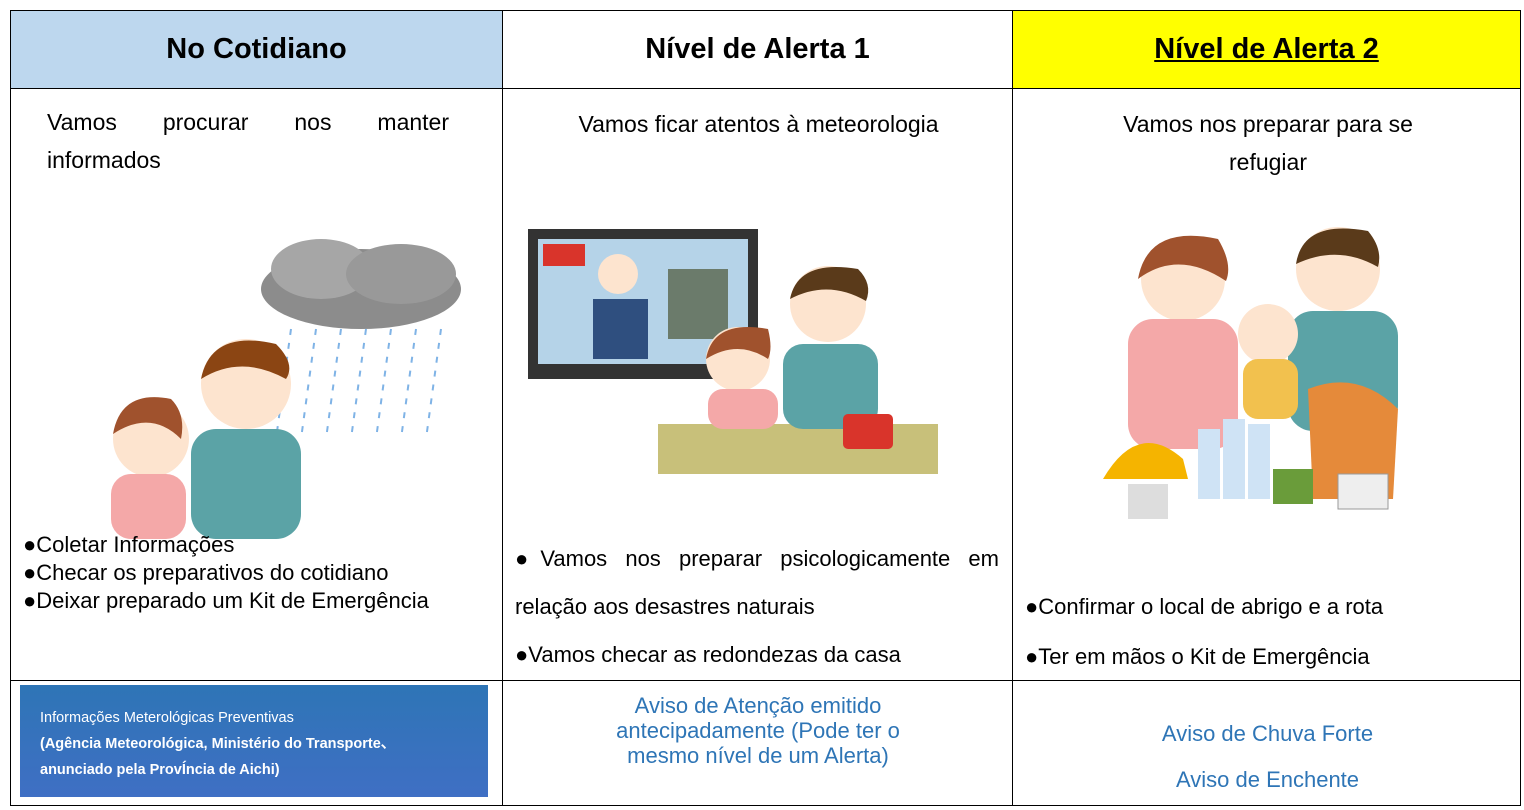  I want to click on bullet: ●Coletar Informações, so click(129, 544).